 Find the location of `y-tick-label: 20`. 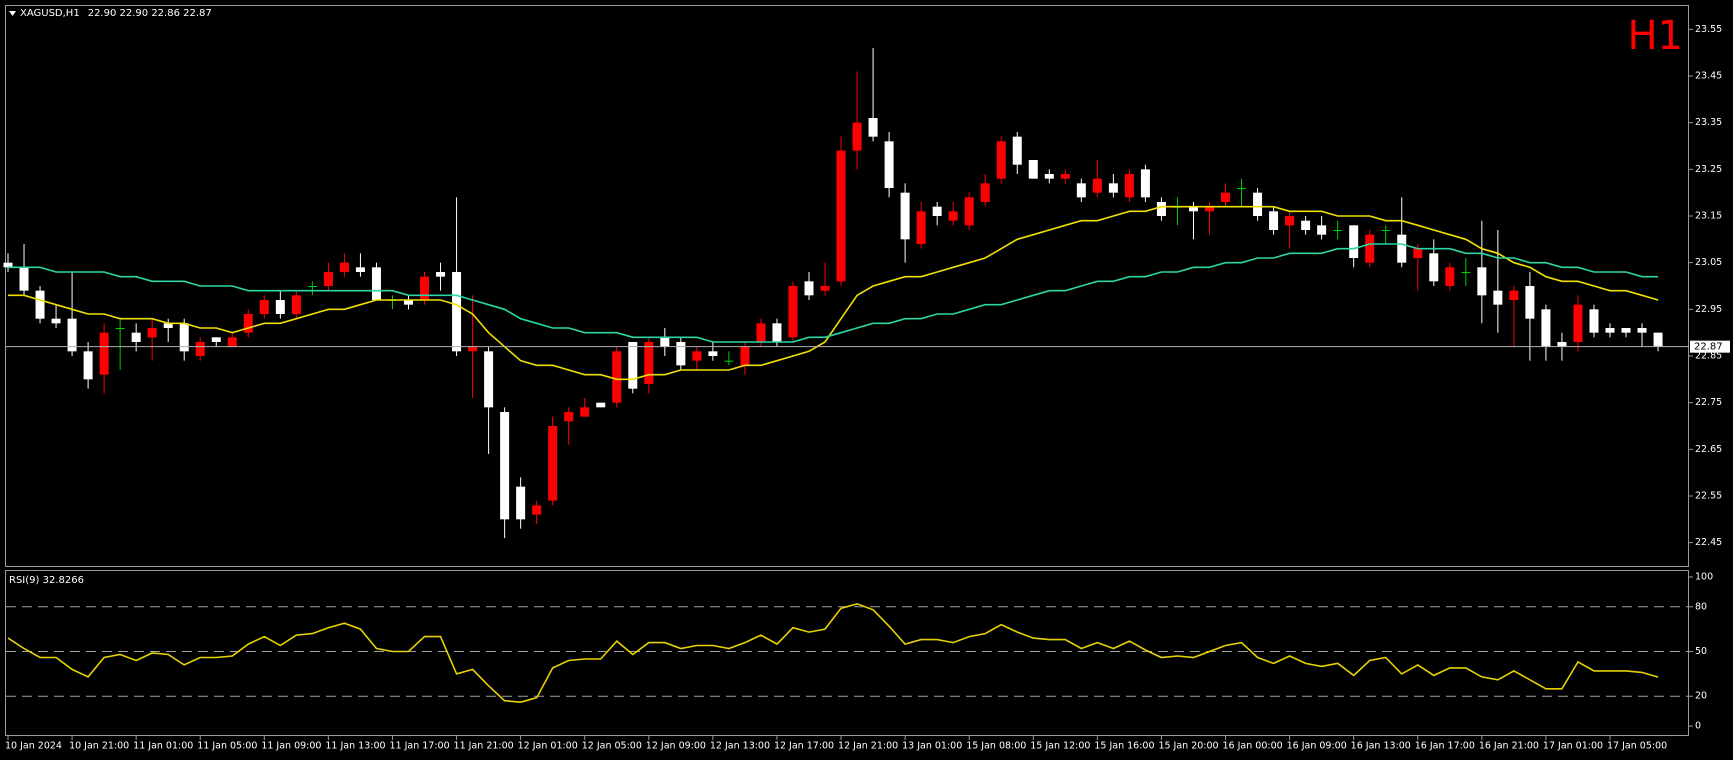

y-tick-label: 20 is located at coordinates (1701, 696).